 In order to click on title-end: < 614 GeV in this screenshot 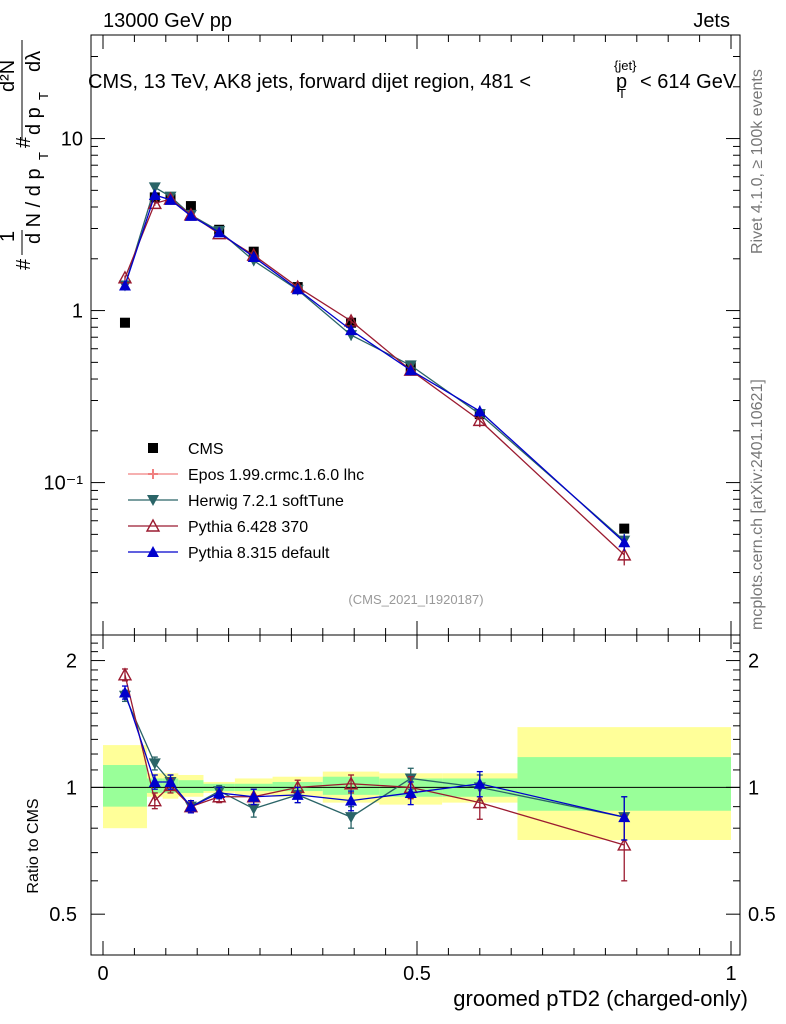, I will do `click(688, 82)`.